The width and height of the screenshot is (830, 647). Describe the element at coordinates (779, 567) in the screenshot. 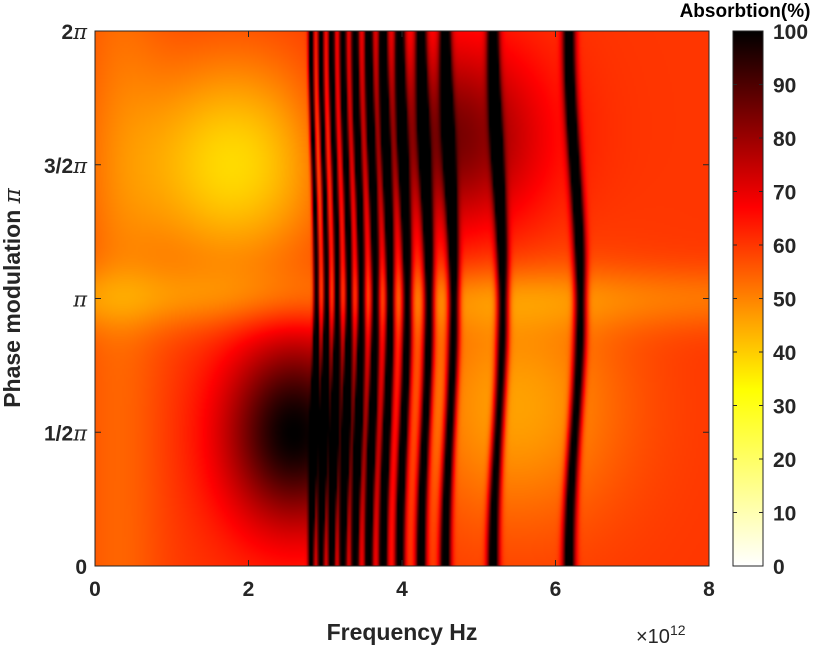

I see `colorbar-tick-label: 0` at that location.